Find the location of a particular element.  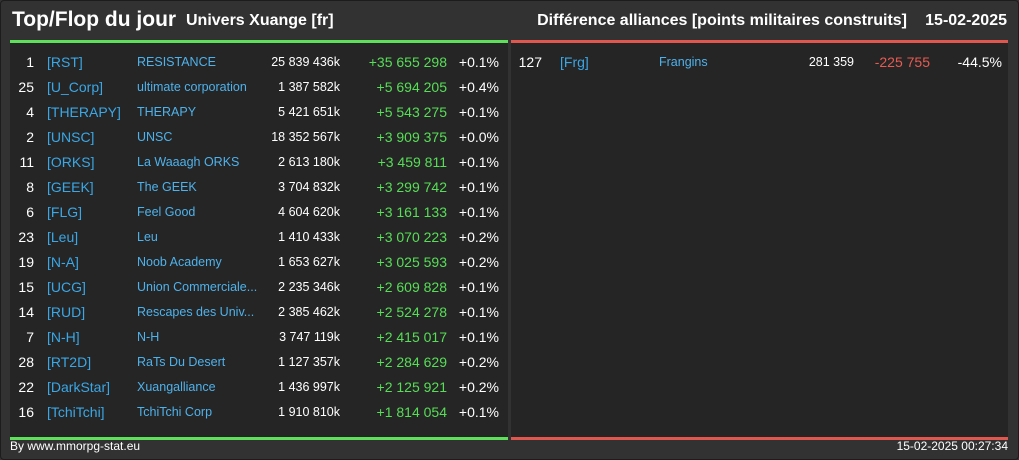

alliance-difference: +2 415 017 is located at coordinates (411, 337).